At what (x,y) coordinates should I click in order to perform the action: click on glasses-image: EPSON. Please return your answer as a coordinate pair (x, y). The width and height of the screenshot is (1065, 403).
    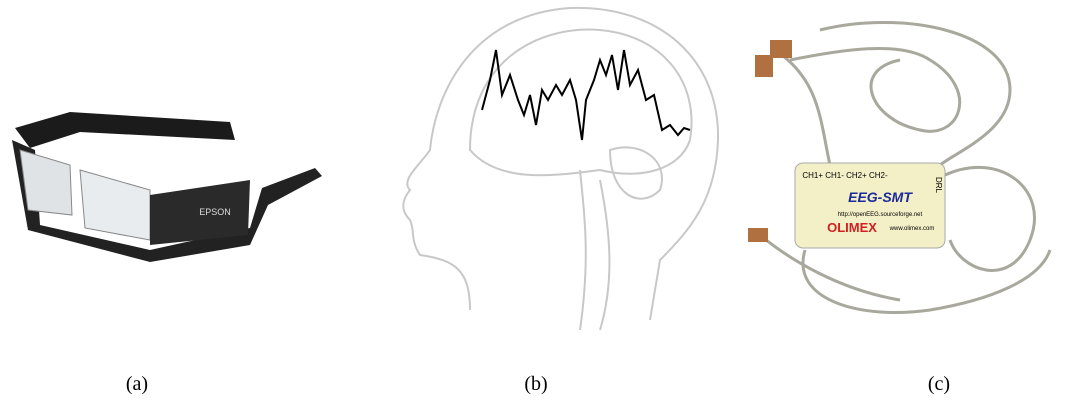
    Looking at the image, I should click on (167, 187).